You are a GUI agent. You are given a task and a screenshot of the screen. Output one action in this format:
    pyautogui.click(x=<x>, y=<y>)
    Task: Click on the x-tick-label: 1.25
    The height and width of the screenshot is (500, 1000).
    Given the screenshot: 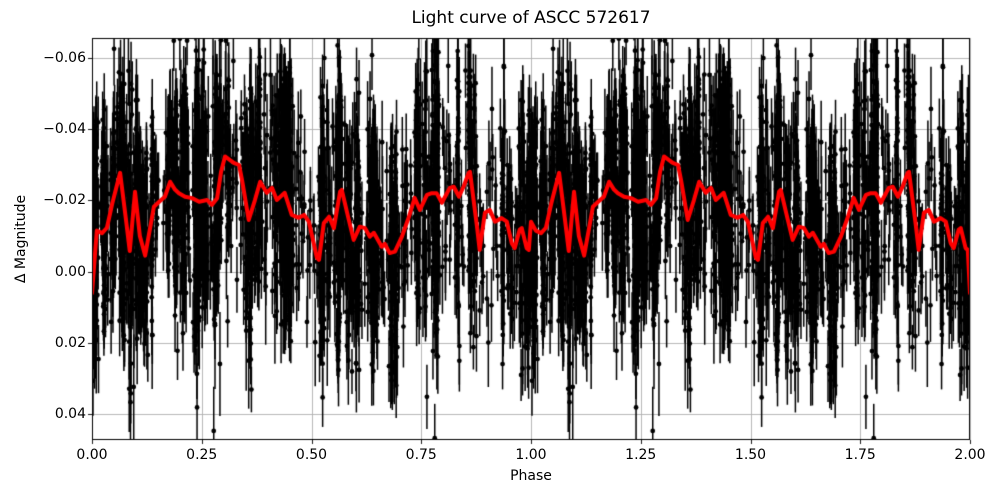 What is the action you would take?
    pyautogui.click(x=641, y=455)
    